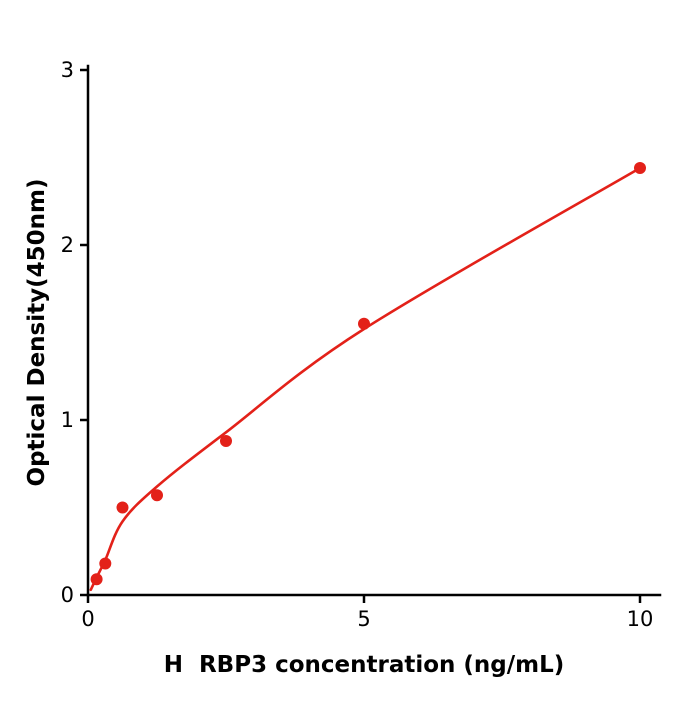 The image size is (700, 704). Describe the element at coordinates (67, 70) in the screenshot. I see `y-tick-label: 3` at that location.